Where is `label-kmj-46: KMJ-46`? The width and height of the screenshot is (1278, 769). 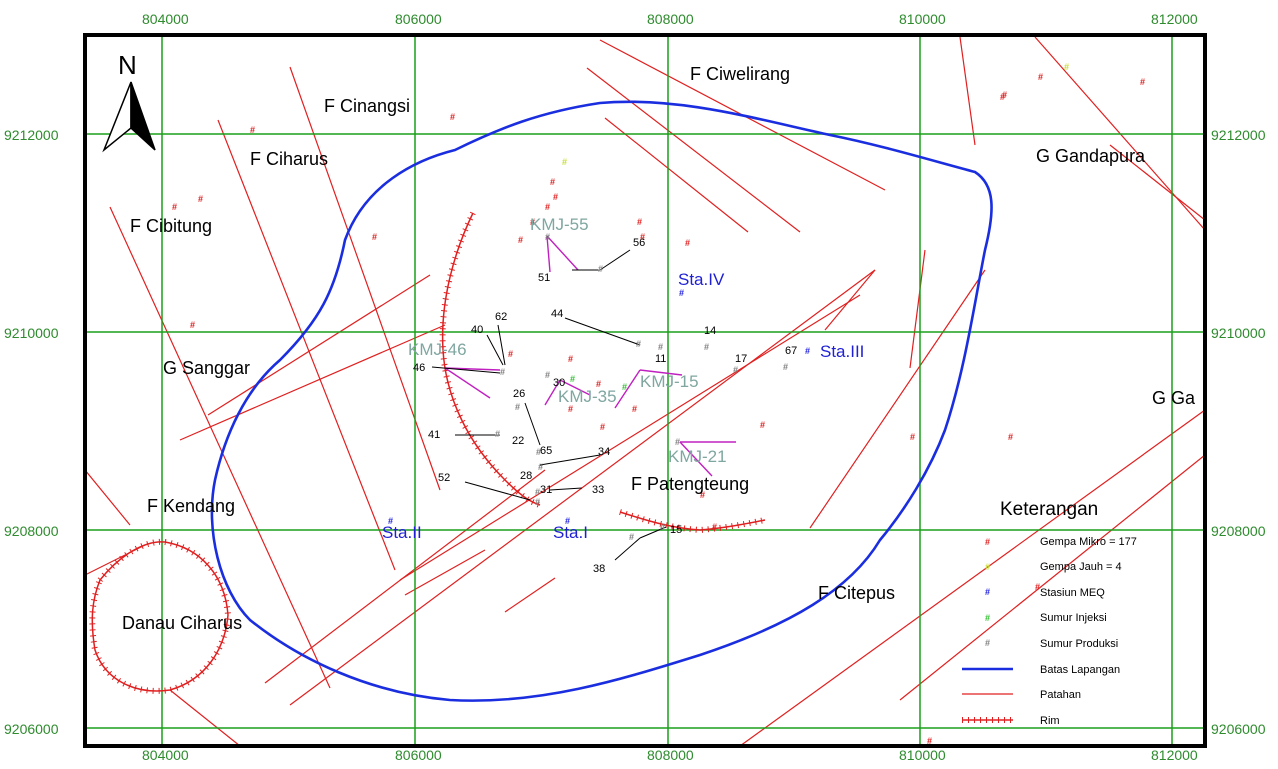
label-kmj-46: KMJ-46 is located at coordinates (437, 349).